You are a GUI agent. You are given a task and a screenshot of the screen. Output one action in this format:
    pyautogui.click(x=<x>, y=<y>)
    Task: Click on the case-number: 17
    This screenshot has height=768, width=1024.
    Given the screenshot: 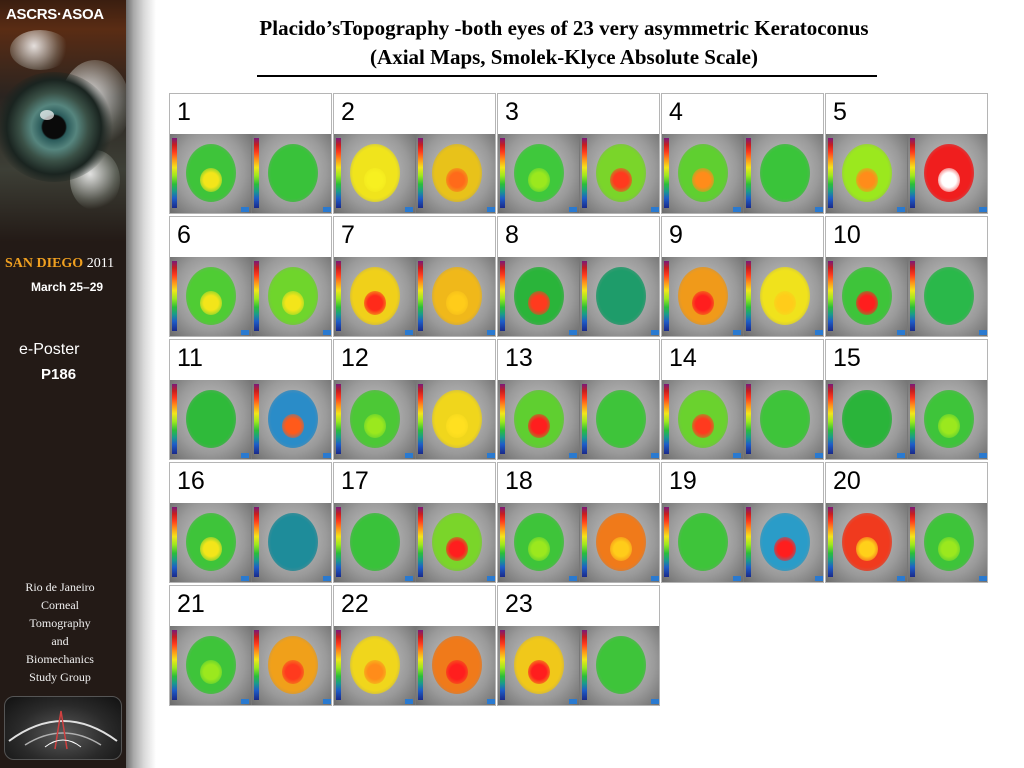 What is the action you would take?
    pyautogui.click(x=355, y=481)
    